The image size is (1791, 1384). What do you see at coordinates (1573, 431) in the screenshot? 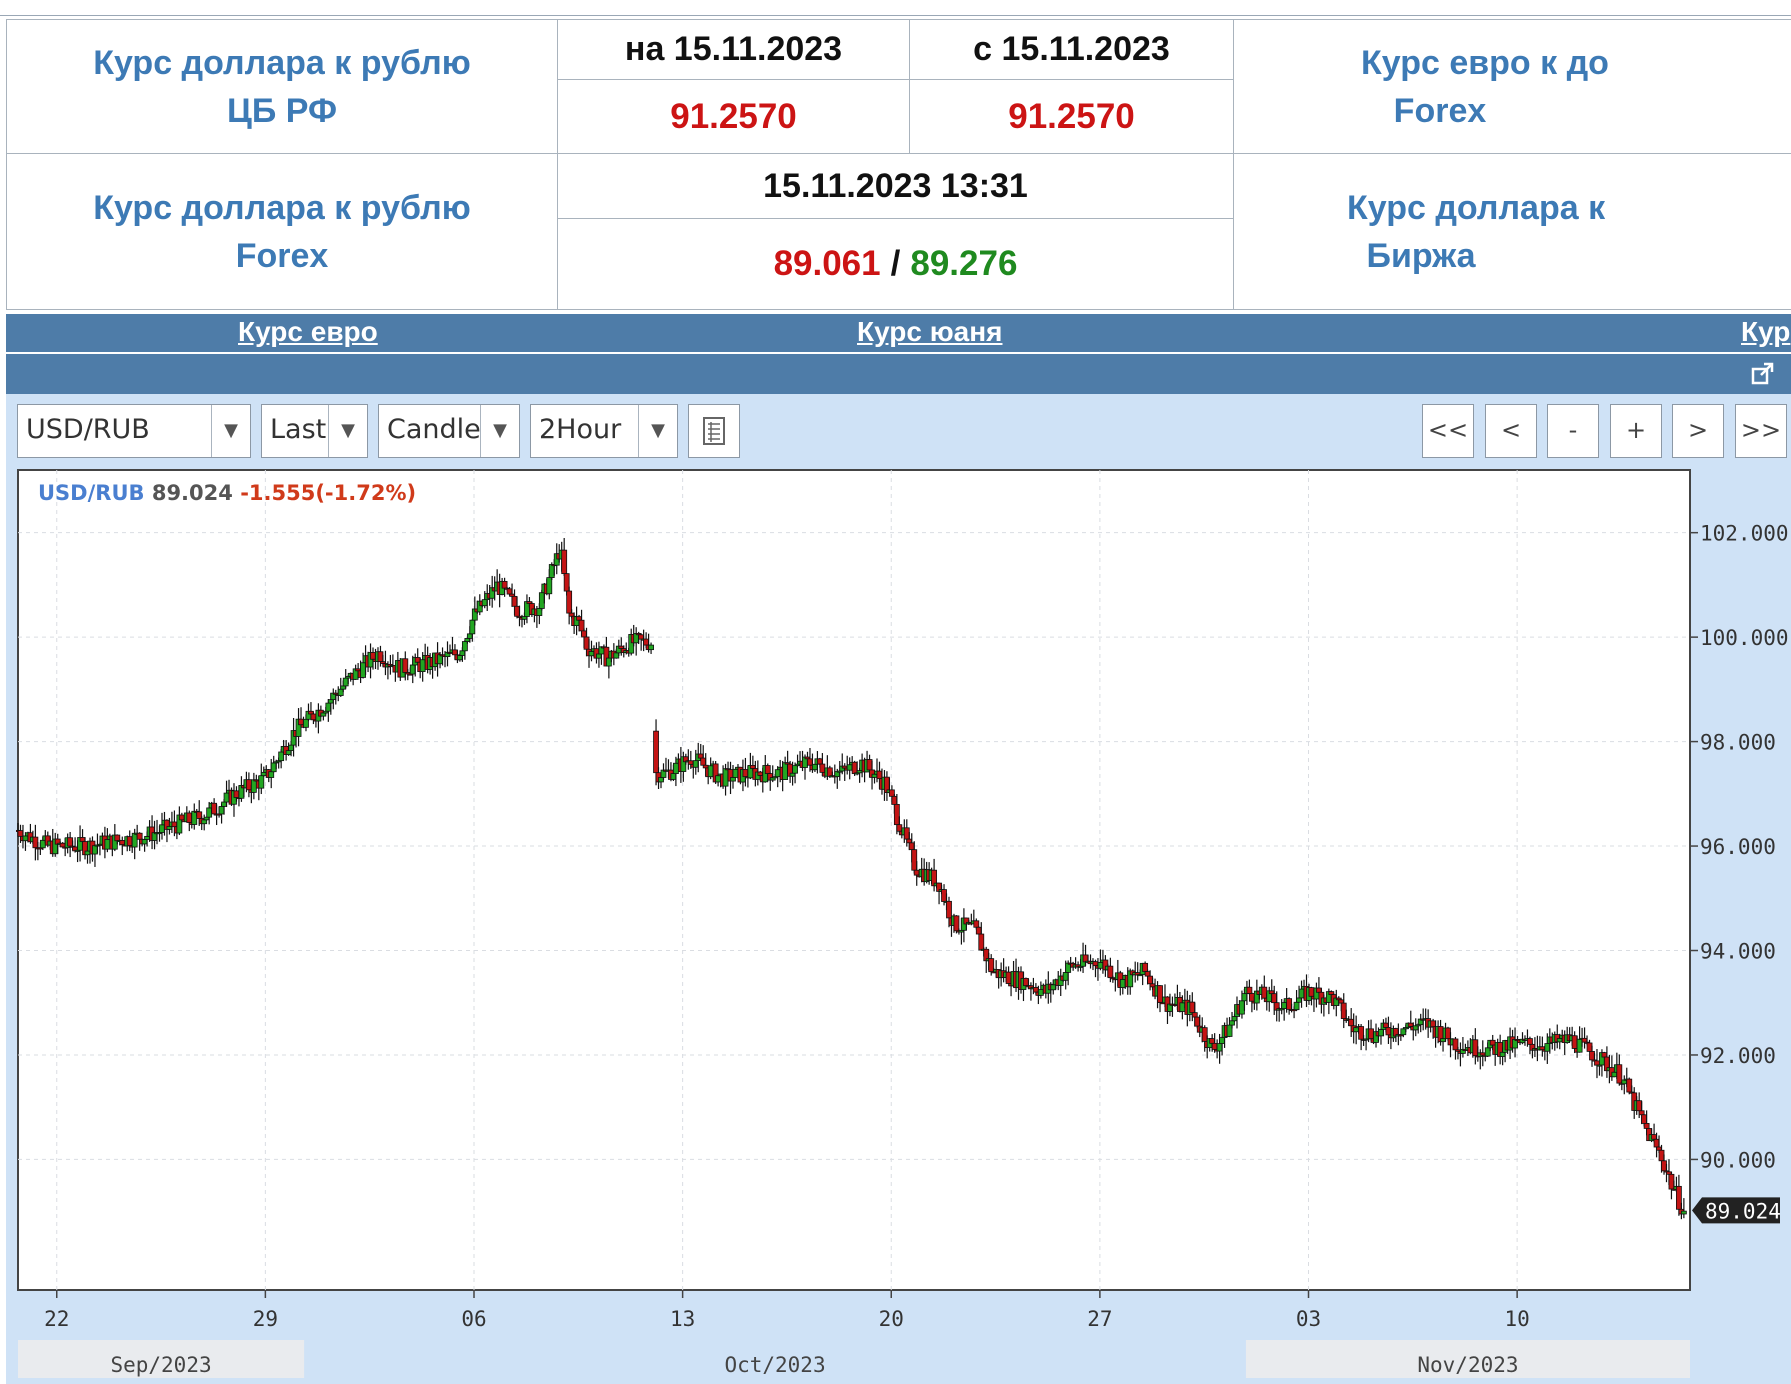
I see `zoom-out-button: -` at bounding box center [1573, 431].